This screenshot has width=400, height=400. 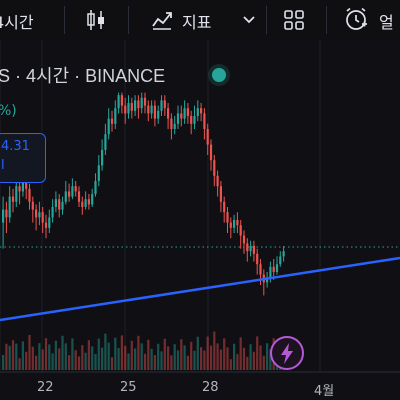 What do you see at coordinates (386, 22) in the screenshot?
I see `alert-button-label: 얼` at bounding box center [386, 22].